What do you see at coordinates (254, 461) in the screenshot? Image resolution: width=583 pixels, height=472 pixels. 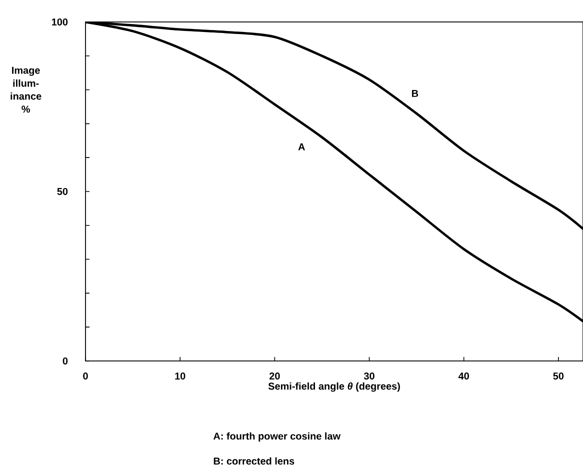 I see `text: B: corrected lens` at bounding box center [254, 461].